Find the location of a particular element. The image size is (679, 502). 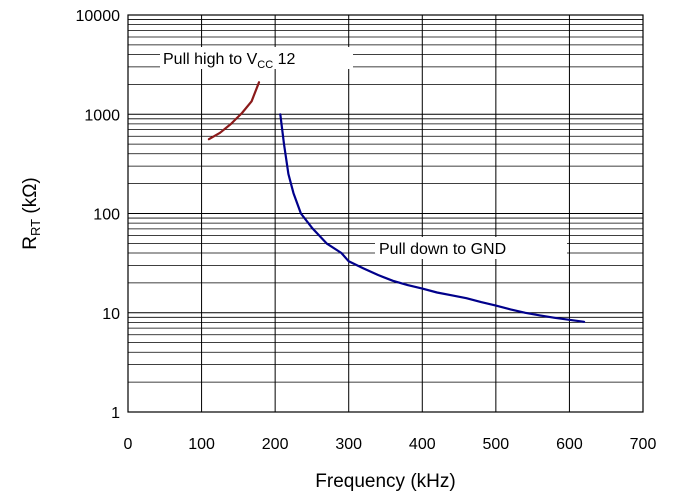

x-tick-label: 600 is located at coordinates (569, 444).